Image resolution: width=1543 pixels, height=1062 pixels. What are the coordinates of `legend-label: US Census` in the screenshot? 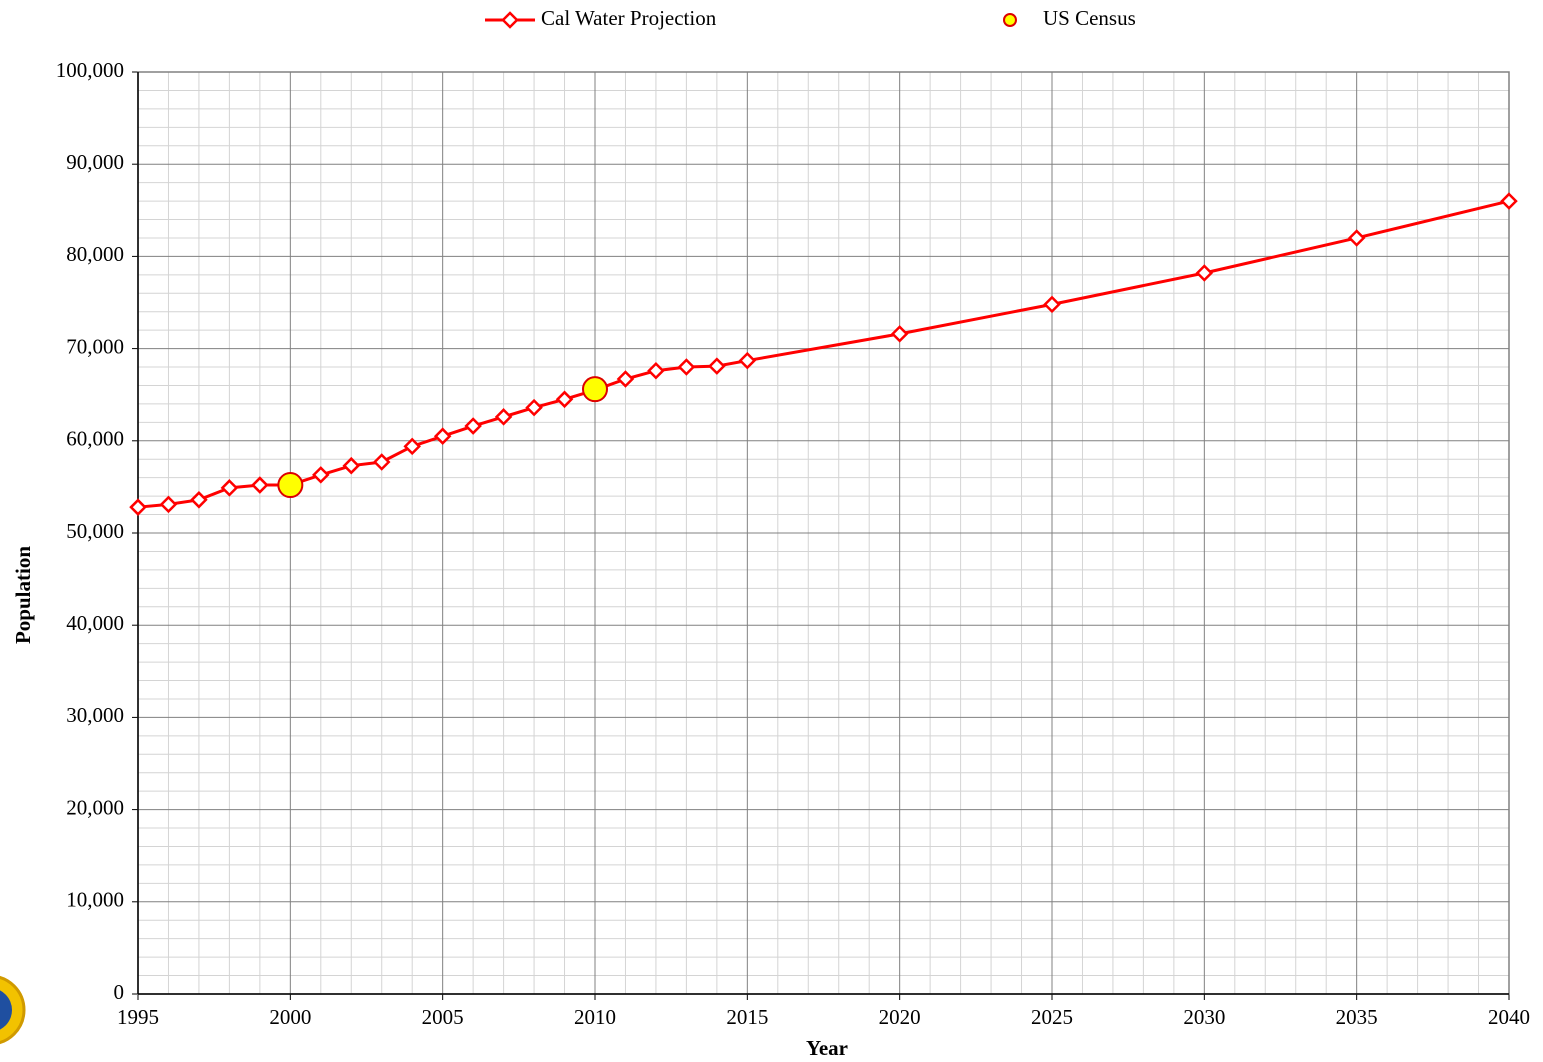 It's located at (1089, 18).